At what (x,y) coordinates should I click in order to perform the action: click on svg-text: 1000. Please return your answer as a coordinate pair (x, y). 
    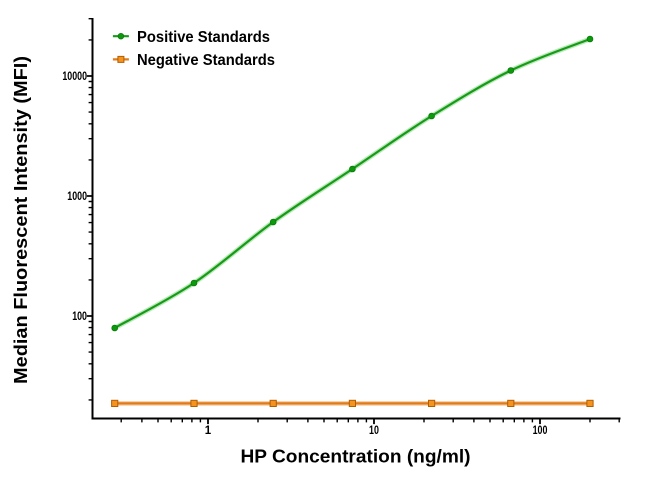
    Looking at the image, I should click on (77, 197).